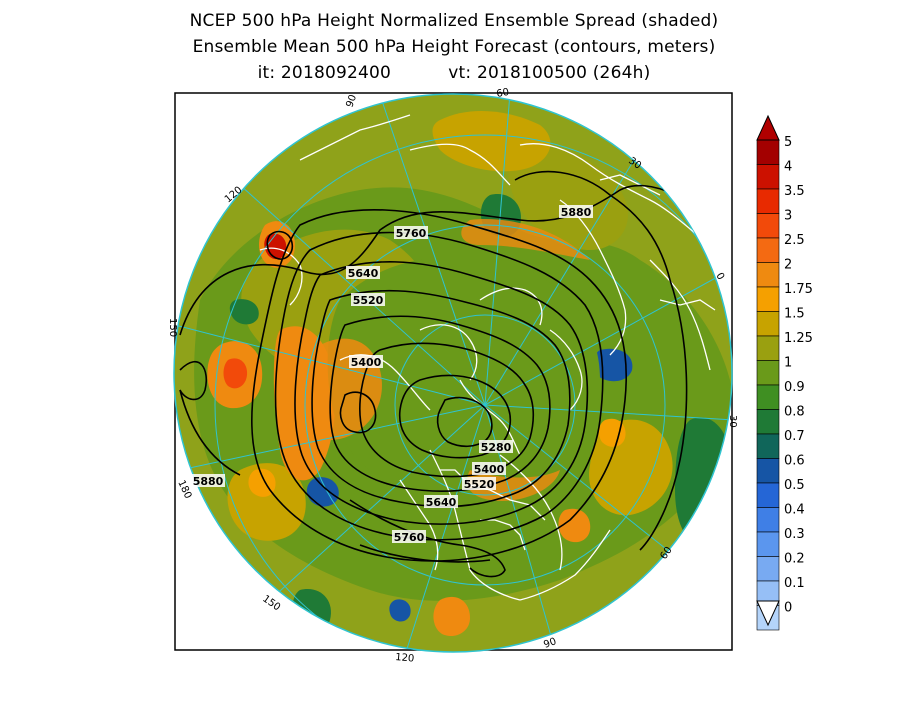 The width and height of the screenshot is (908, 702). I want to click on colorbar-level-label: 0.1, so click(794, 583).